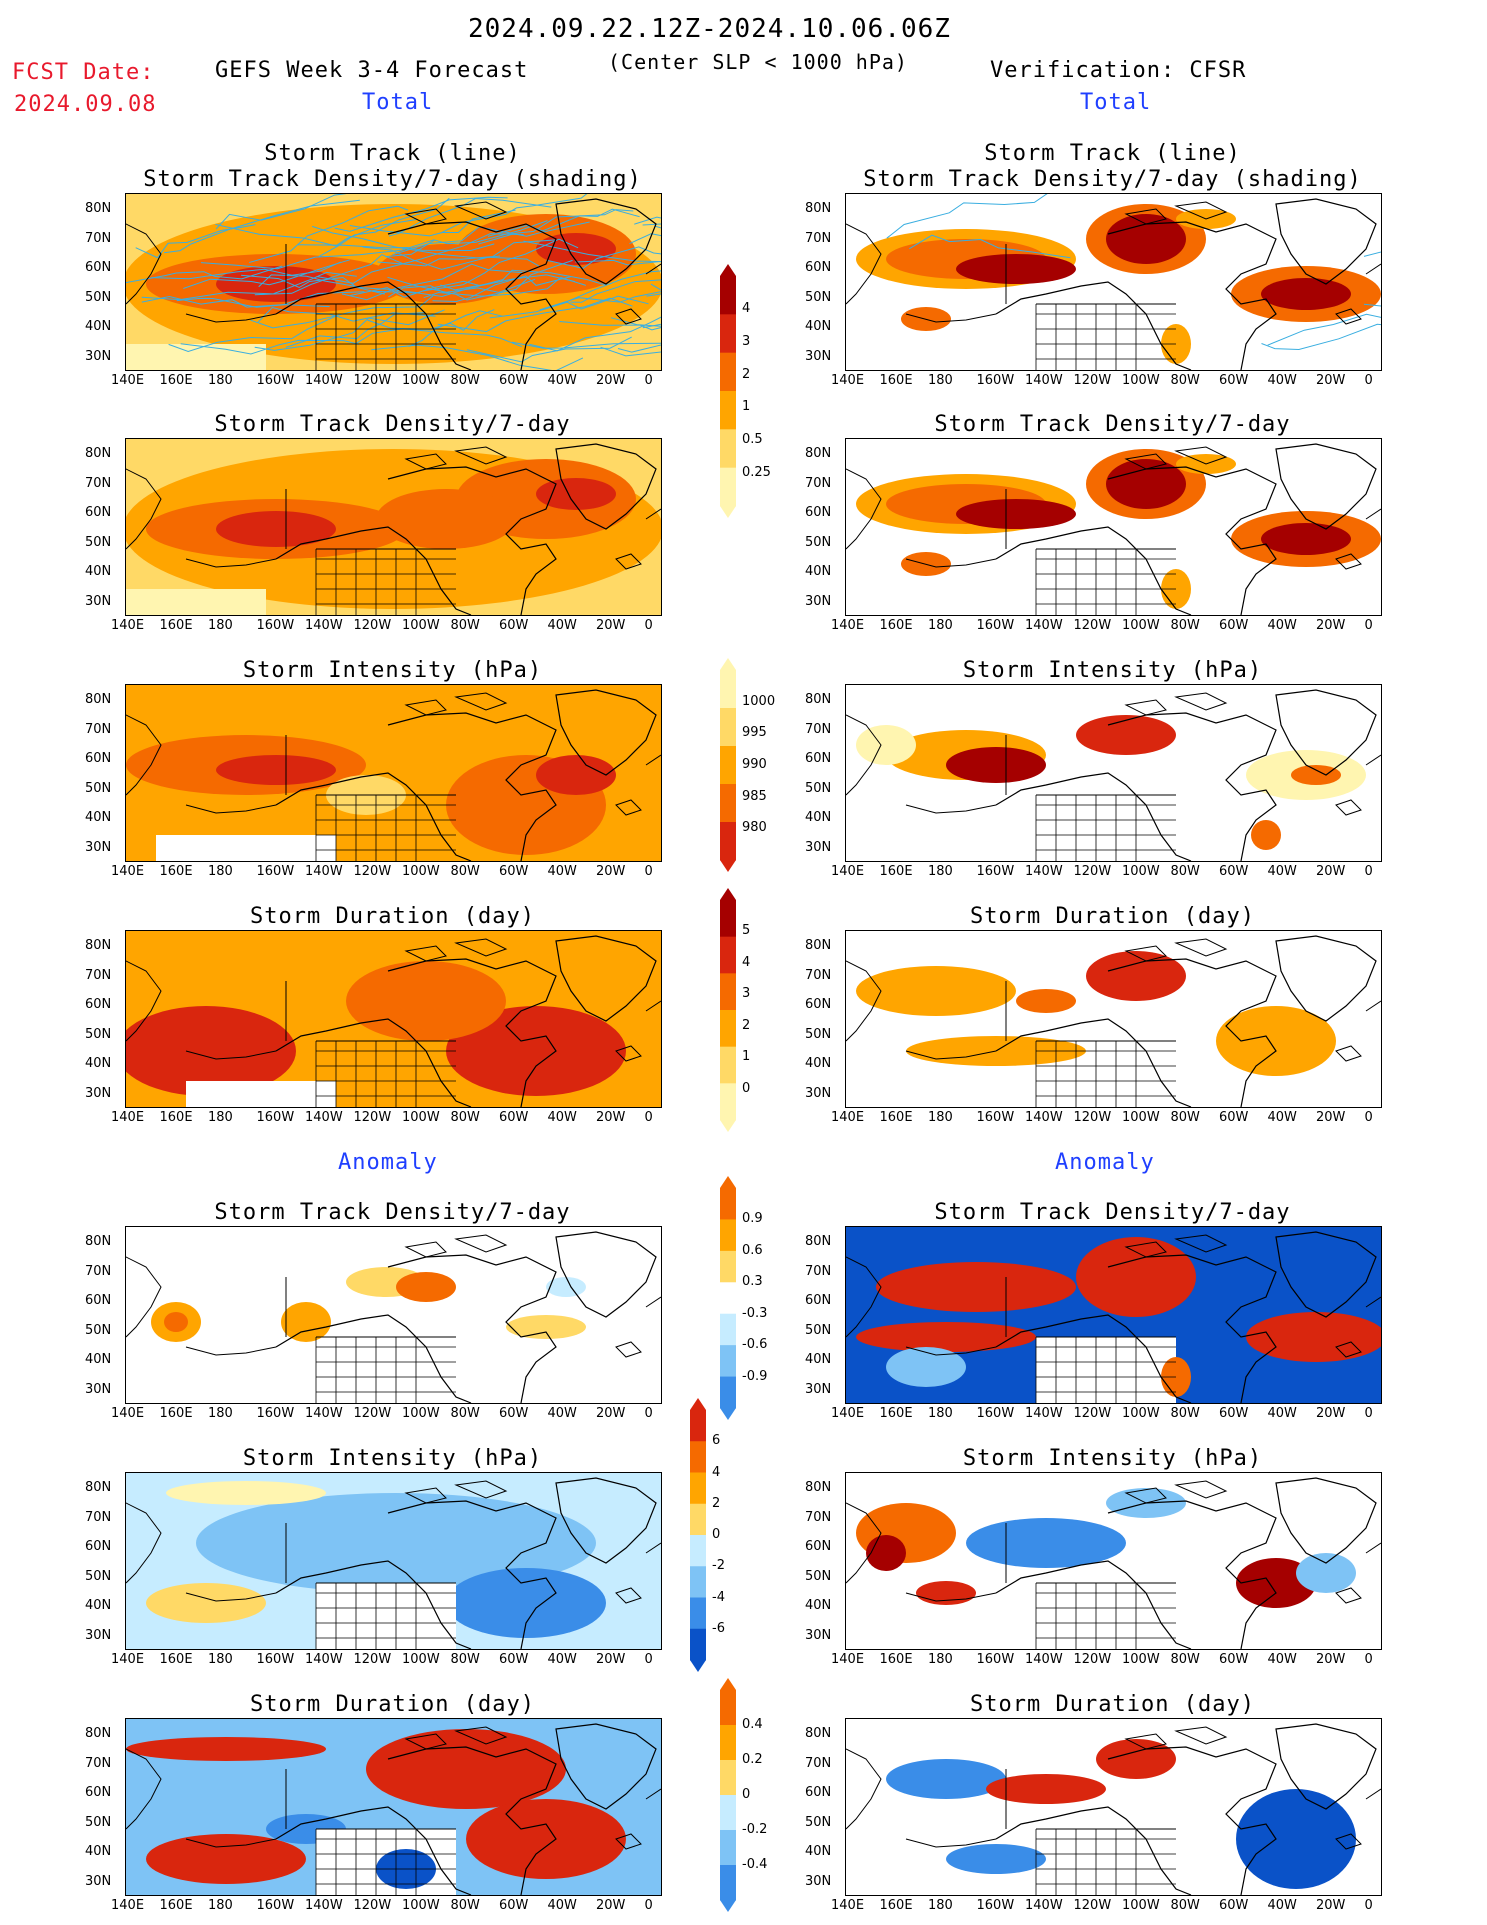 The height and width of the screenshot is (1925, 1487). What do you see at coordinates (709, 29) in the screenshot?
I see `date-range: 2024.09.22.12Z-2024.10.06.06Z` at bounding box center [709, 29].